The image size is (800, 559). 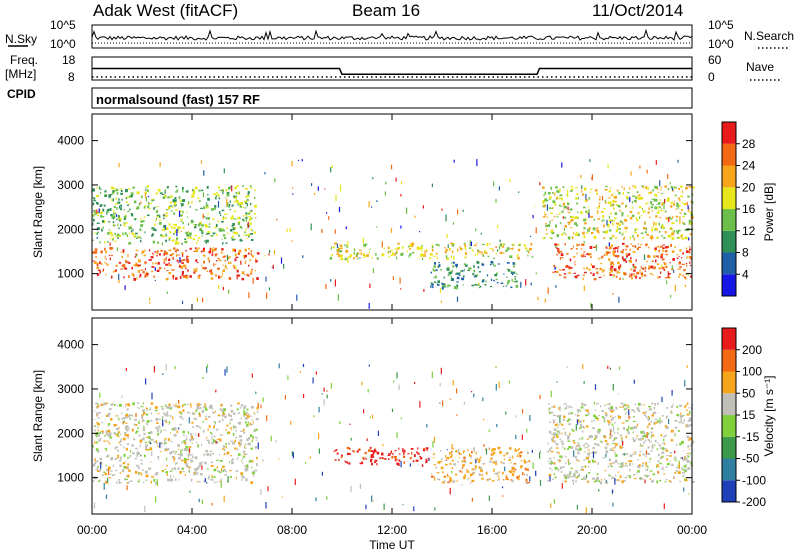 What do you see at coordinates (70, 274) in the screenshot?
I see `power-ytick-label: 1000` at bounding box center [70, 274].